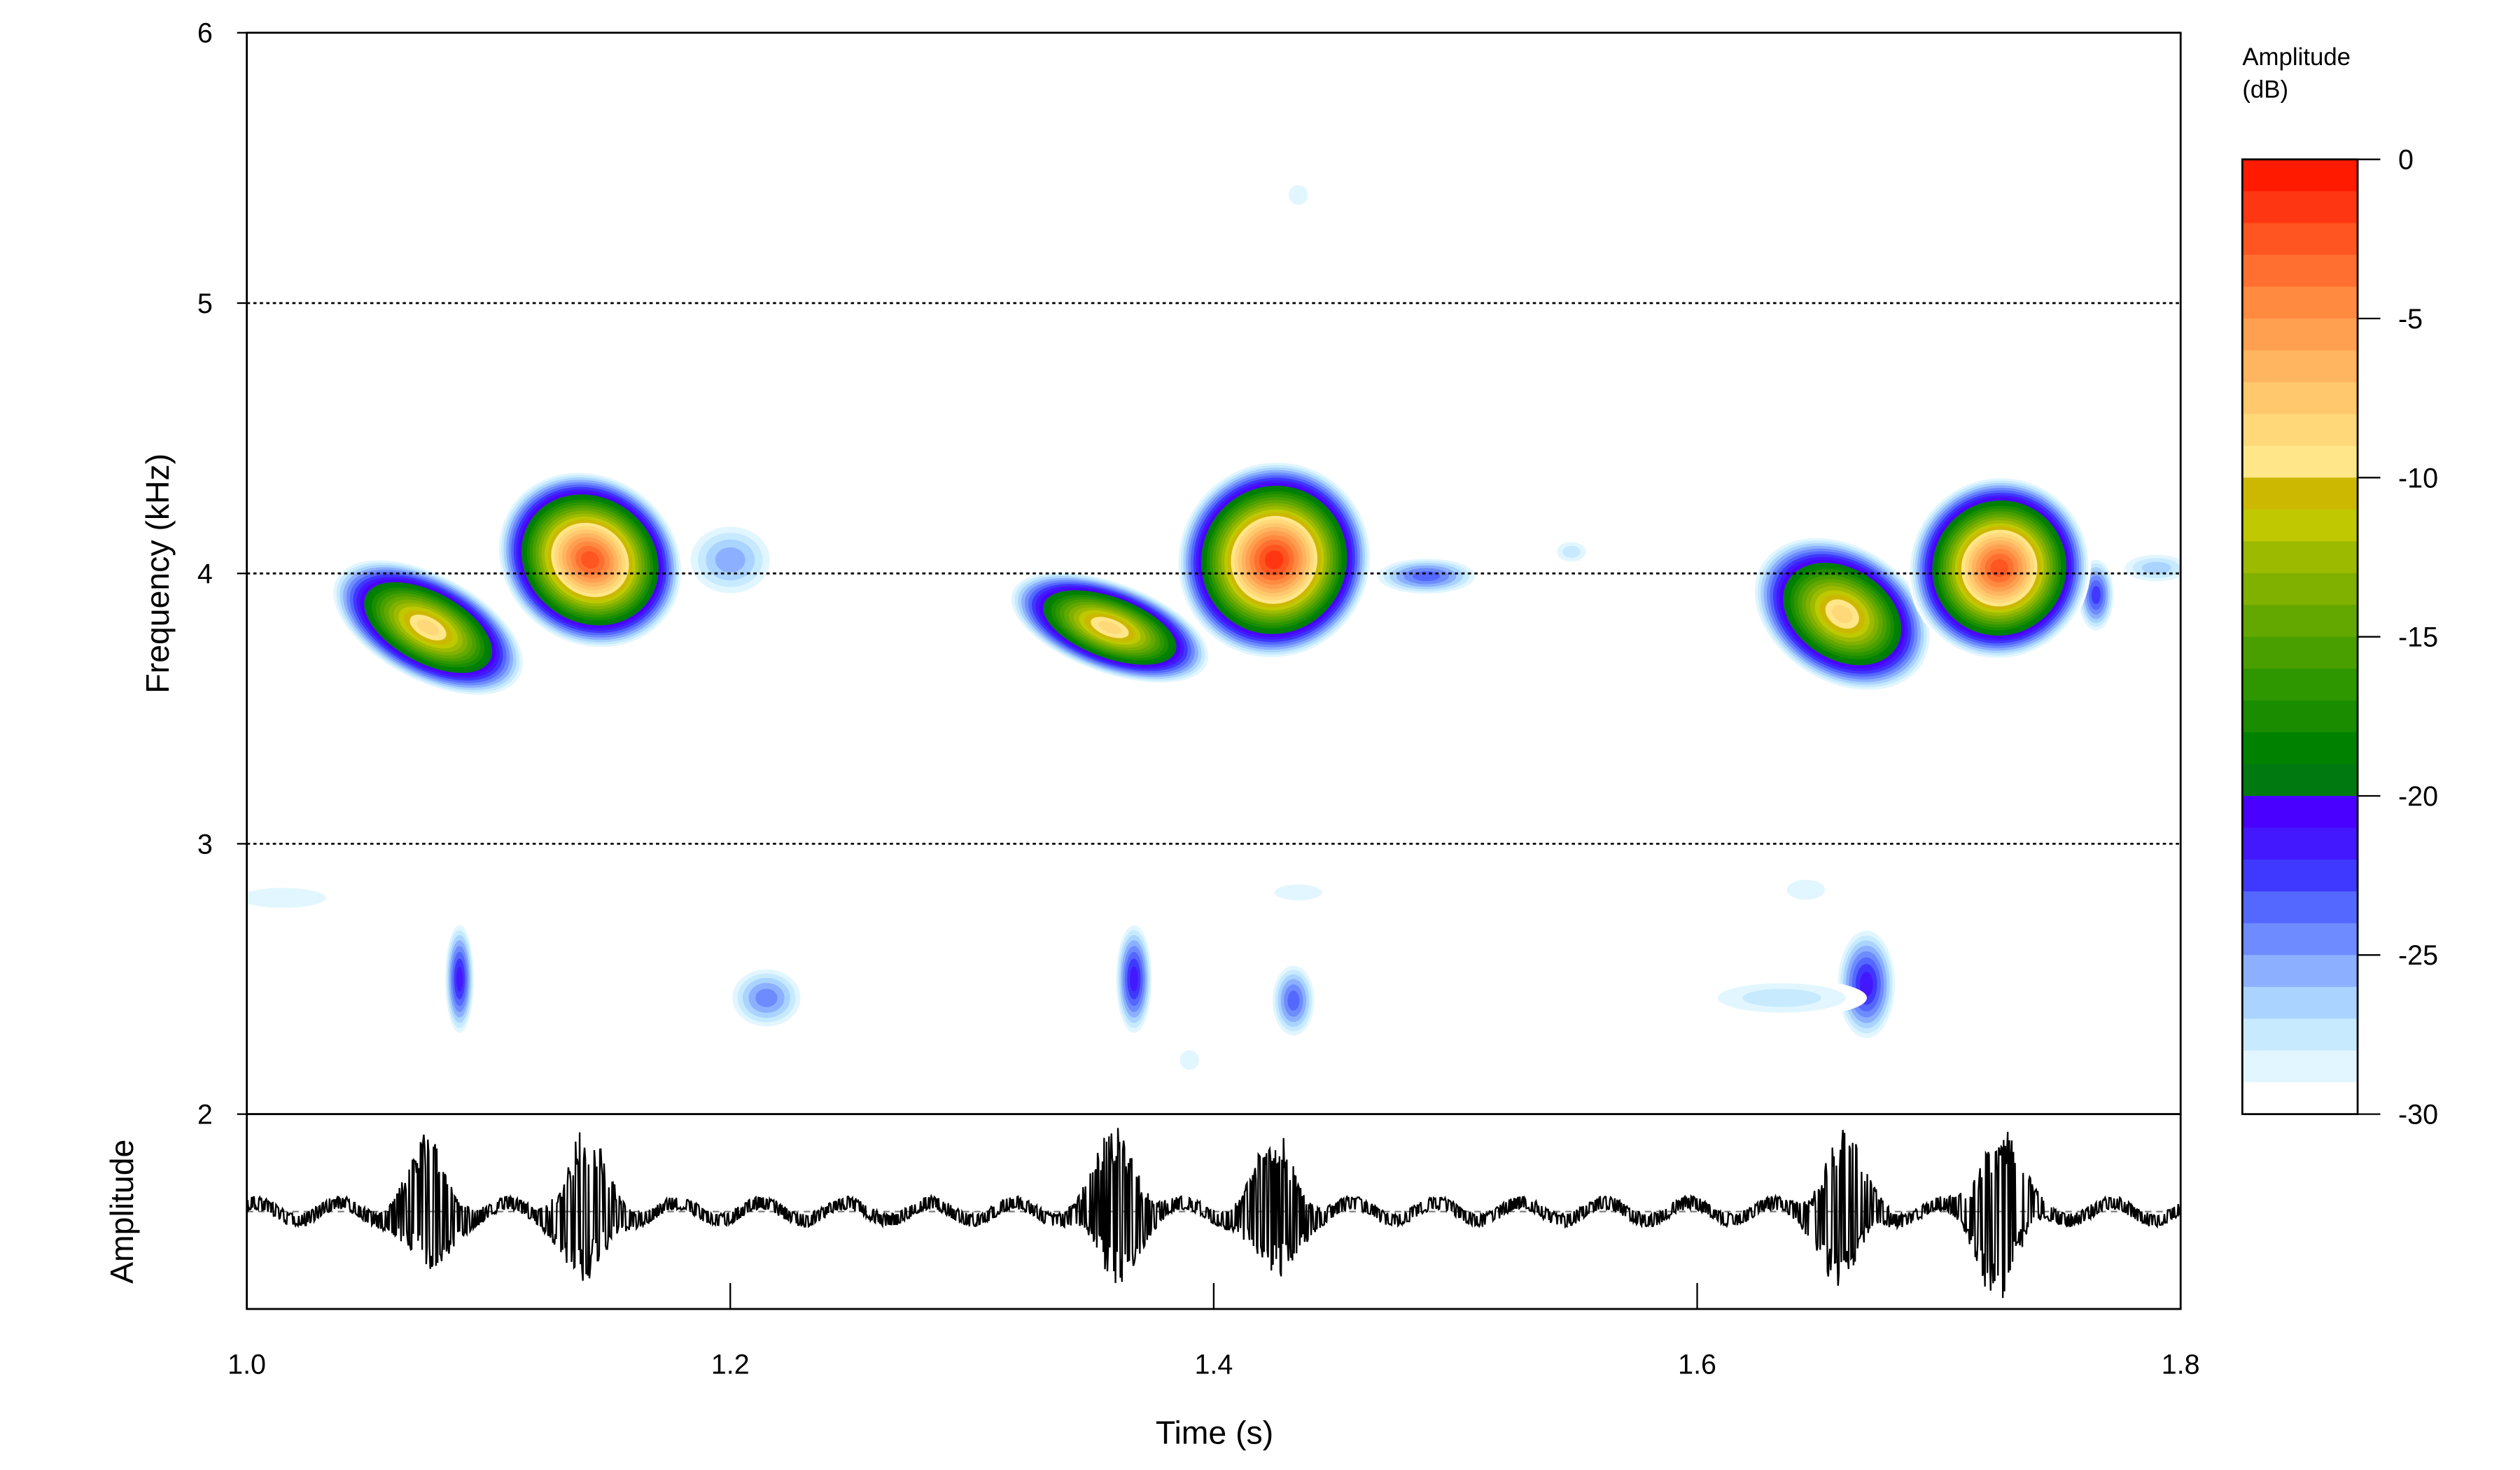 This screenshot has width=2520, height=1470. What do you see at coordinates (205, 844) in the screenshot?
I see `y-tick-label: 3` at bounding box center [205, 844].